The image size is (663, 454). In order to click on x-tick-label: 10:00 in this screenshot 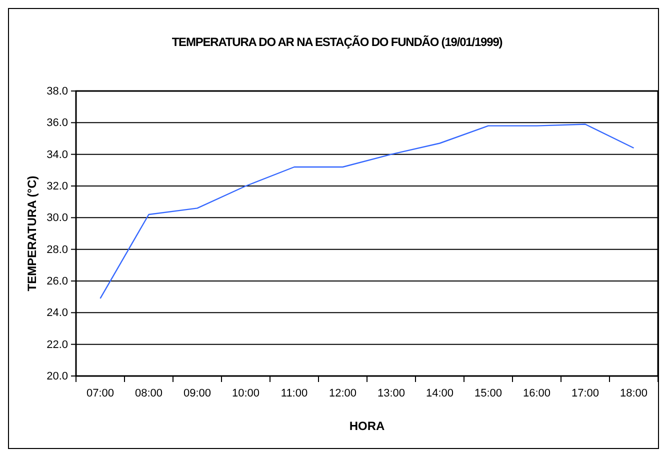, I will do `click(246, 394)`.